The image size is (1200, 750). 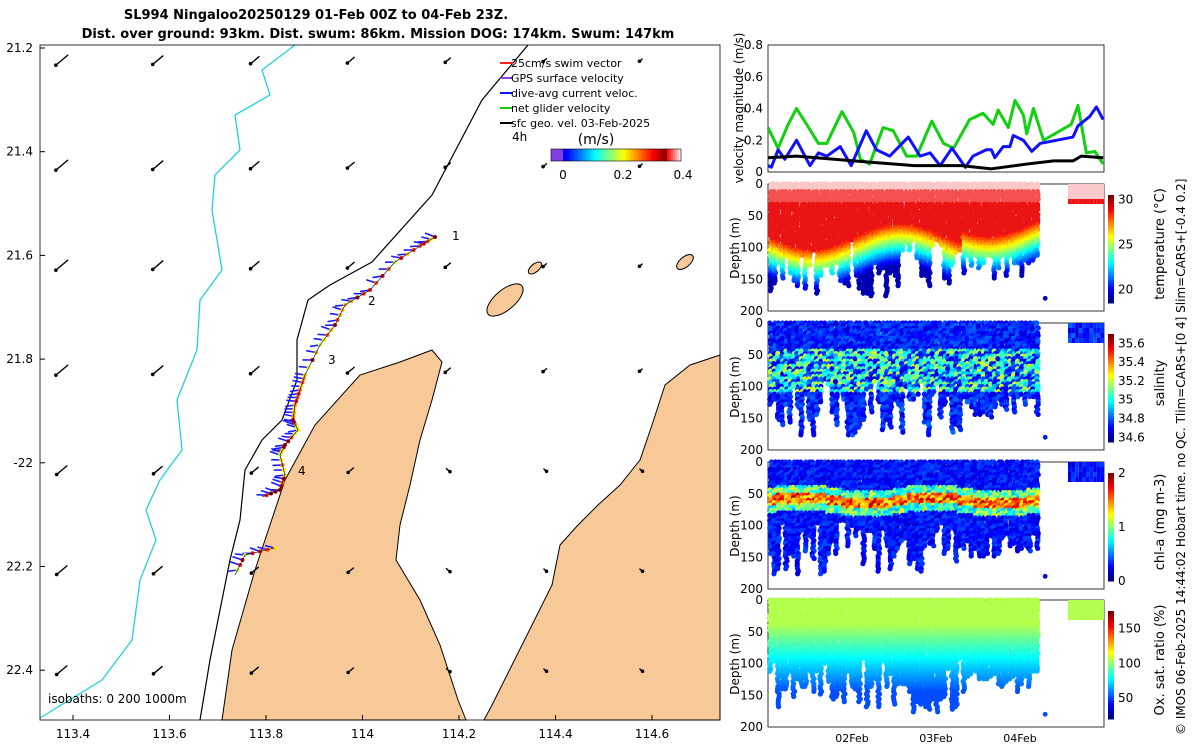 I want to click on temperature-ylabel: Depth (m), so click(x=735, y=247).